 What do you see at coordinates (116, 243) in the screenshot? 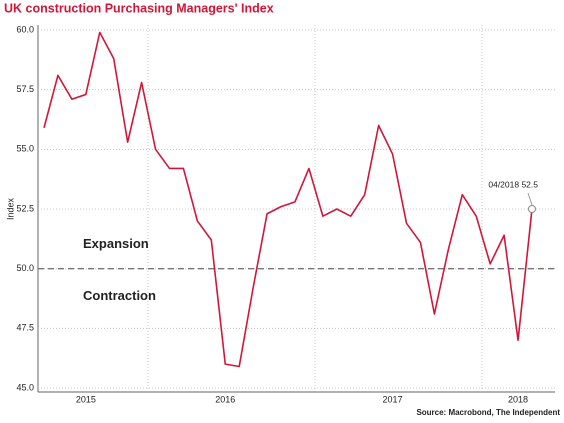
I see `region-label: Expansion` at bounding box center [116, 243].